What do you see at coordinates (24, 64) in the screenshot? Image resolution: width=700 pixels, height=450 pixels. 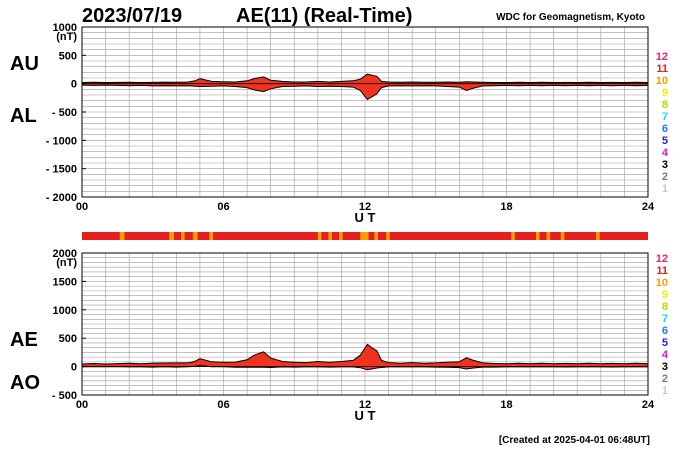 I see `au-label: AU` at bounding box center [24, 64].